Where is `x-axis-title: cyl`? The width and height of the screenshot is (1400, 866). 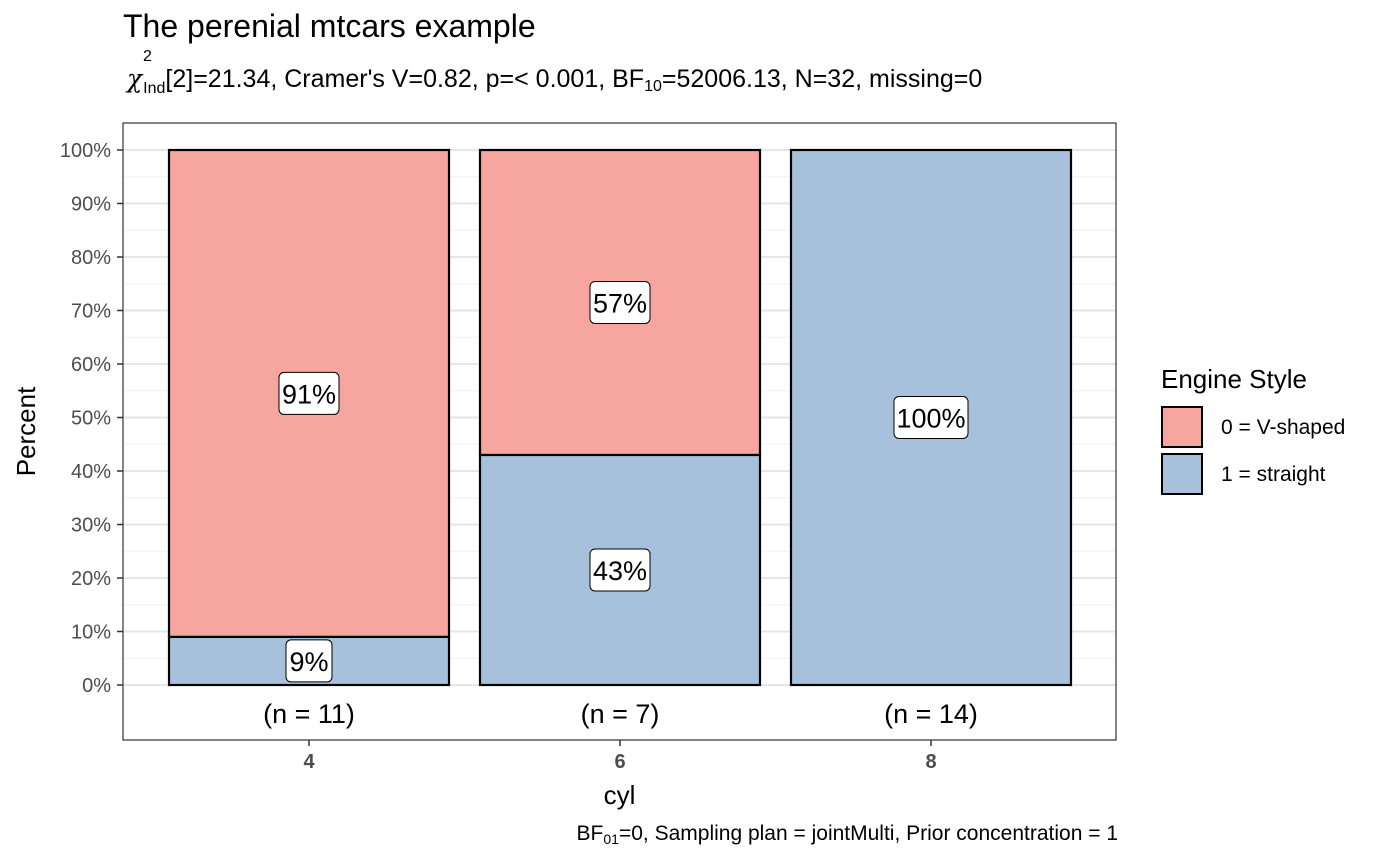 x-axis-title: cyl is located at coordinates (620, 795).